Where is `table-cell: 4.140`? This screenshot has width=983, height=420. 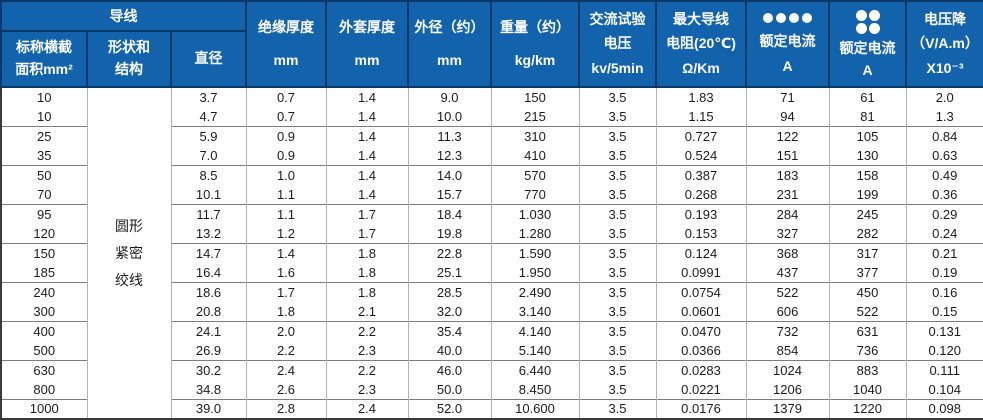
table-cell: 4.140 is located at coordinates (535, 330).